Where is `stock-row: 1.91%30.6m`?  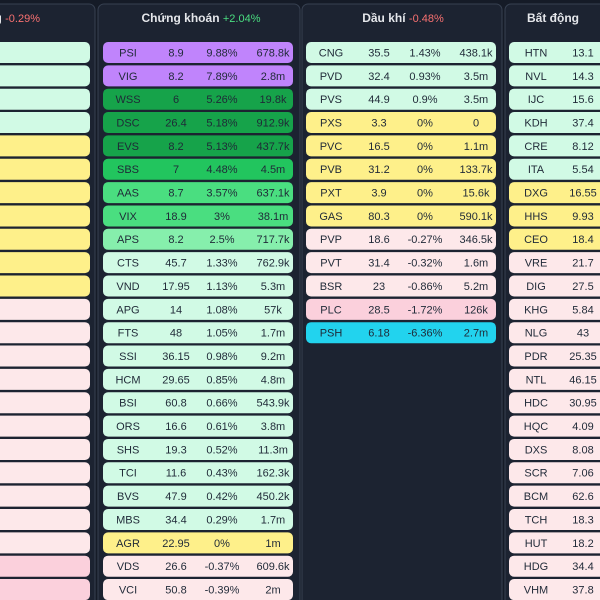 stock-row: 1.91%30.6m is located at coordinates (45, 52).